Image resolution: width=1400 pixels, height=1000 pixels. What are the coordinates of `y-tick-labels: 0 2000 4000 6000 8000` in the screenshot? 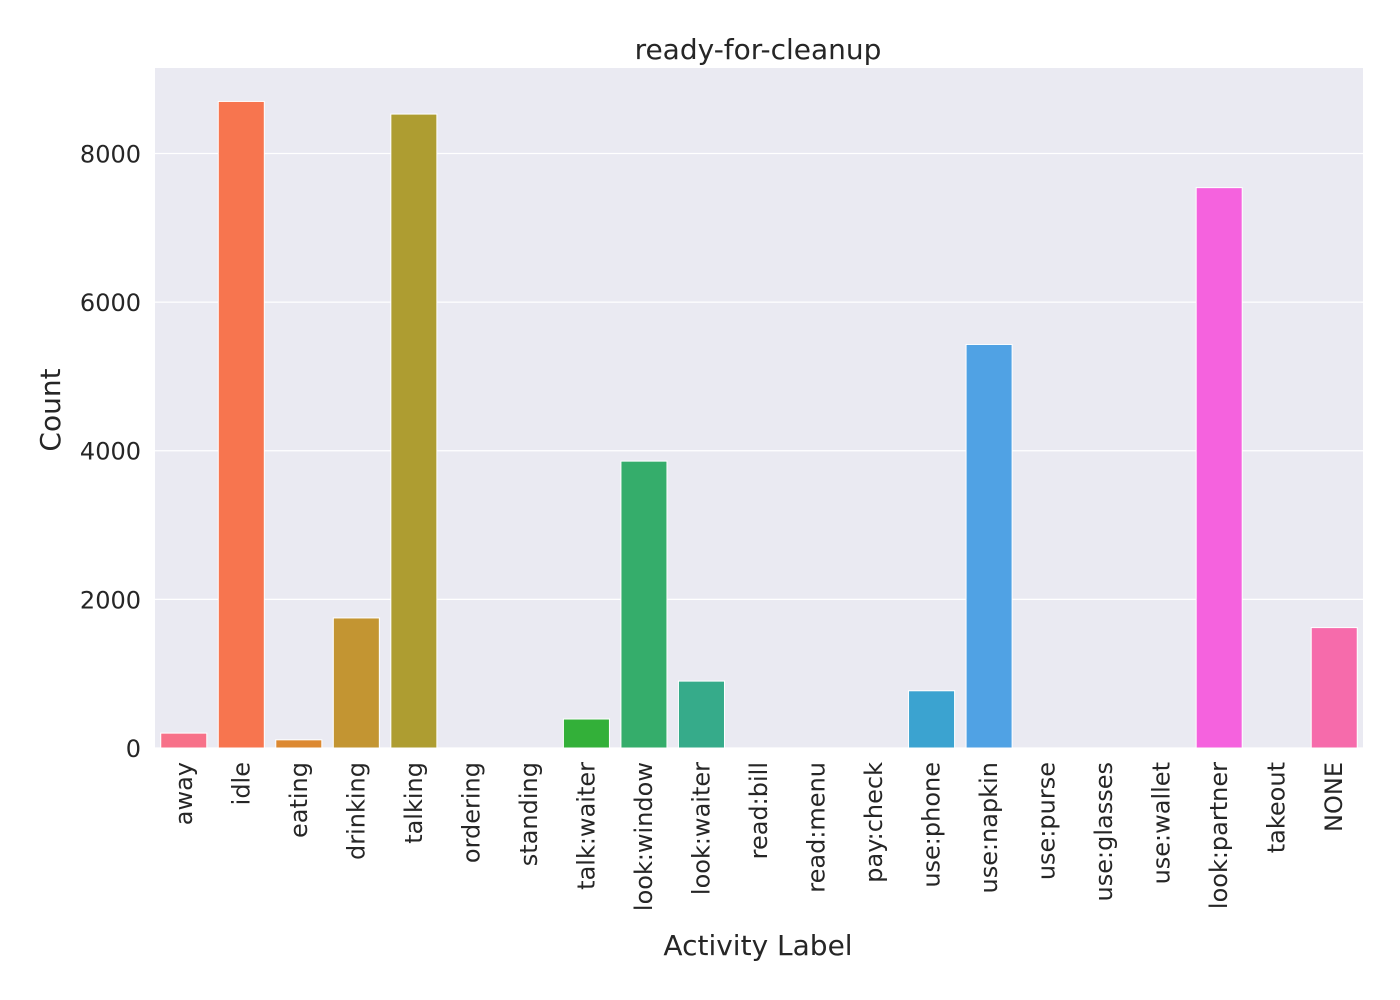 It's located at (110, 451).